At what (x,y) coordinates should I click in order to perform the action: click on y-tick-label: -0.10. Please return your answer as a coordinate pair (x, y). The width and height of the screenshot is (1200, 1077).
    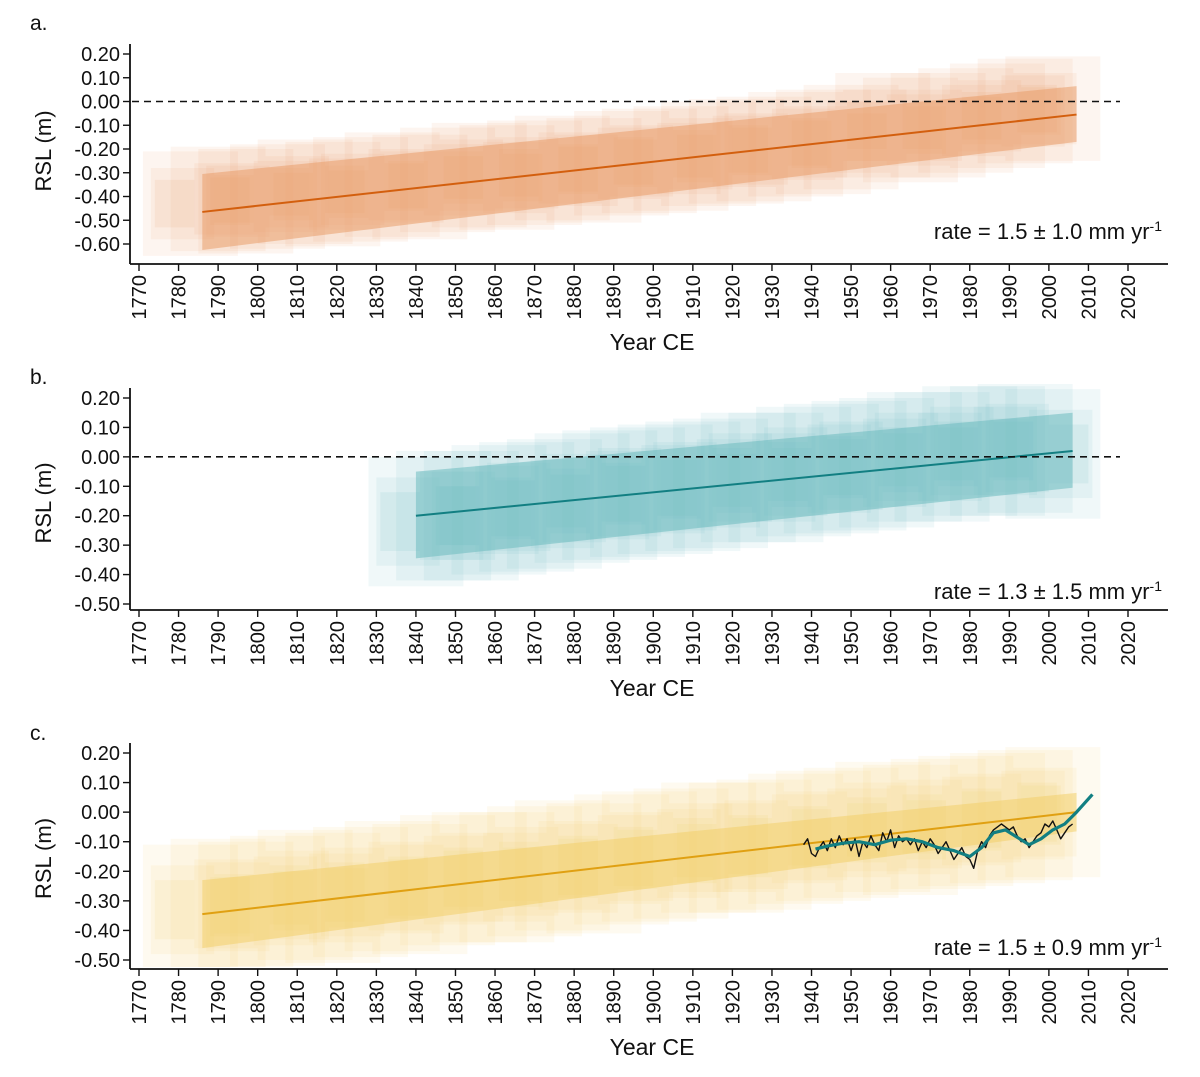
    Looking at the image, I should click on (97, 126).